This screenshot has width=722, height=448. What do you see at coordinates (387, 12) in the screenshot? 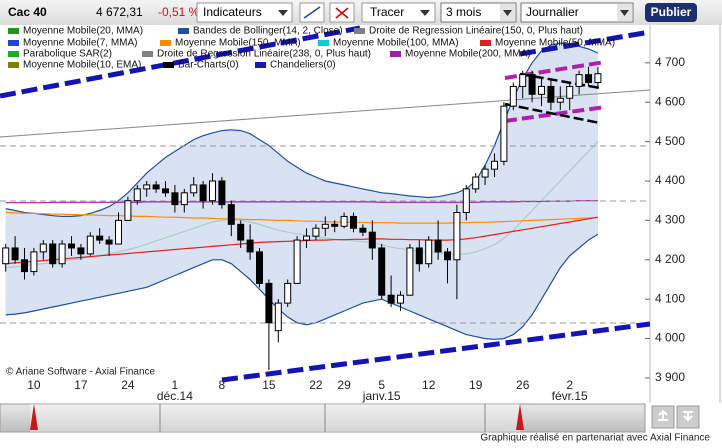
I see `draw-label: Tracer` at bounding box center [387, 12].